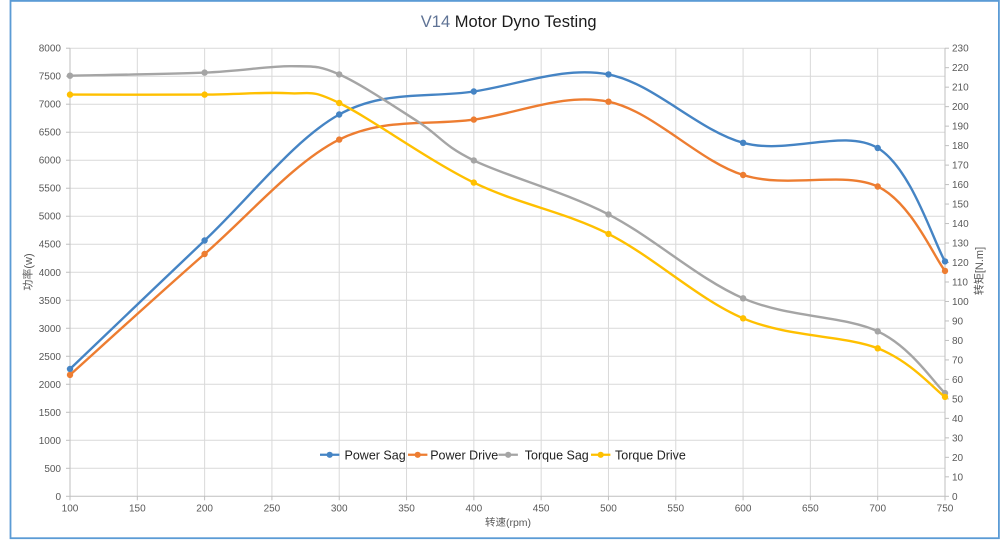 This screenshot has height=545, width=1000. Describe the element at coordinates (960, 282) in the screenshot. I see `svg-text: 110` at that location.